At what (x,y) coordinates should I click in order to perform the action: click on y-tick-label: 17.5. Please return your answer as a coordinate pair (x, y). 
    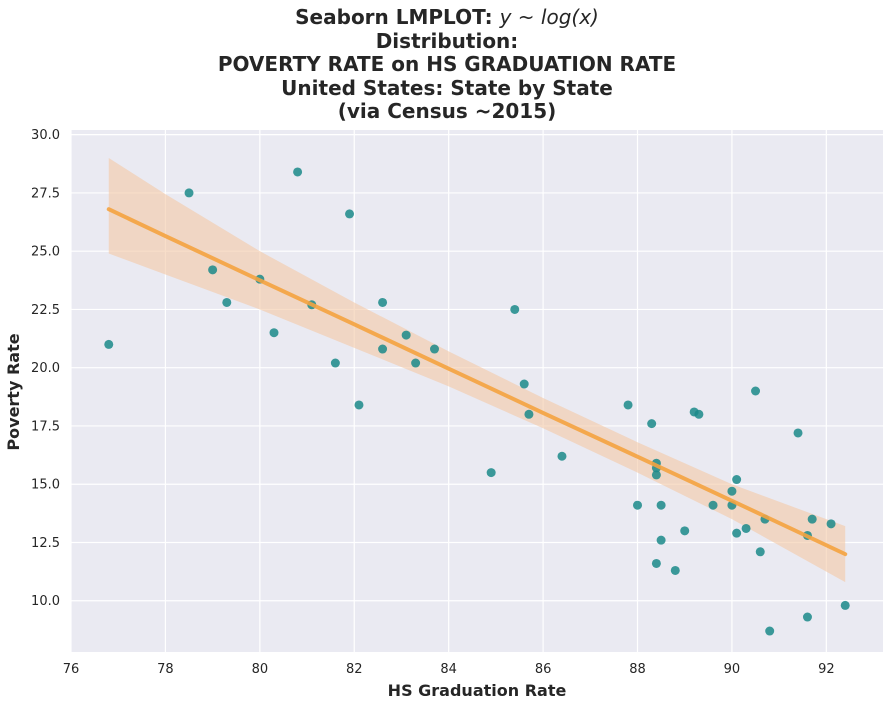
    Looking at the image, I should click on (45, 426).